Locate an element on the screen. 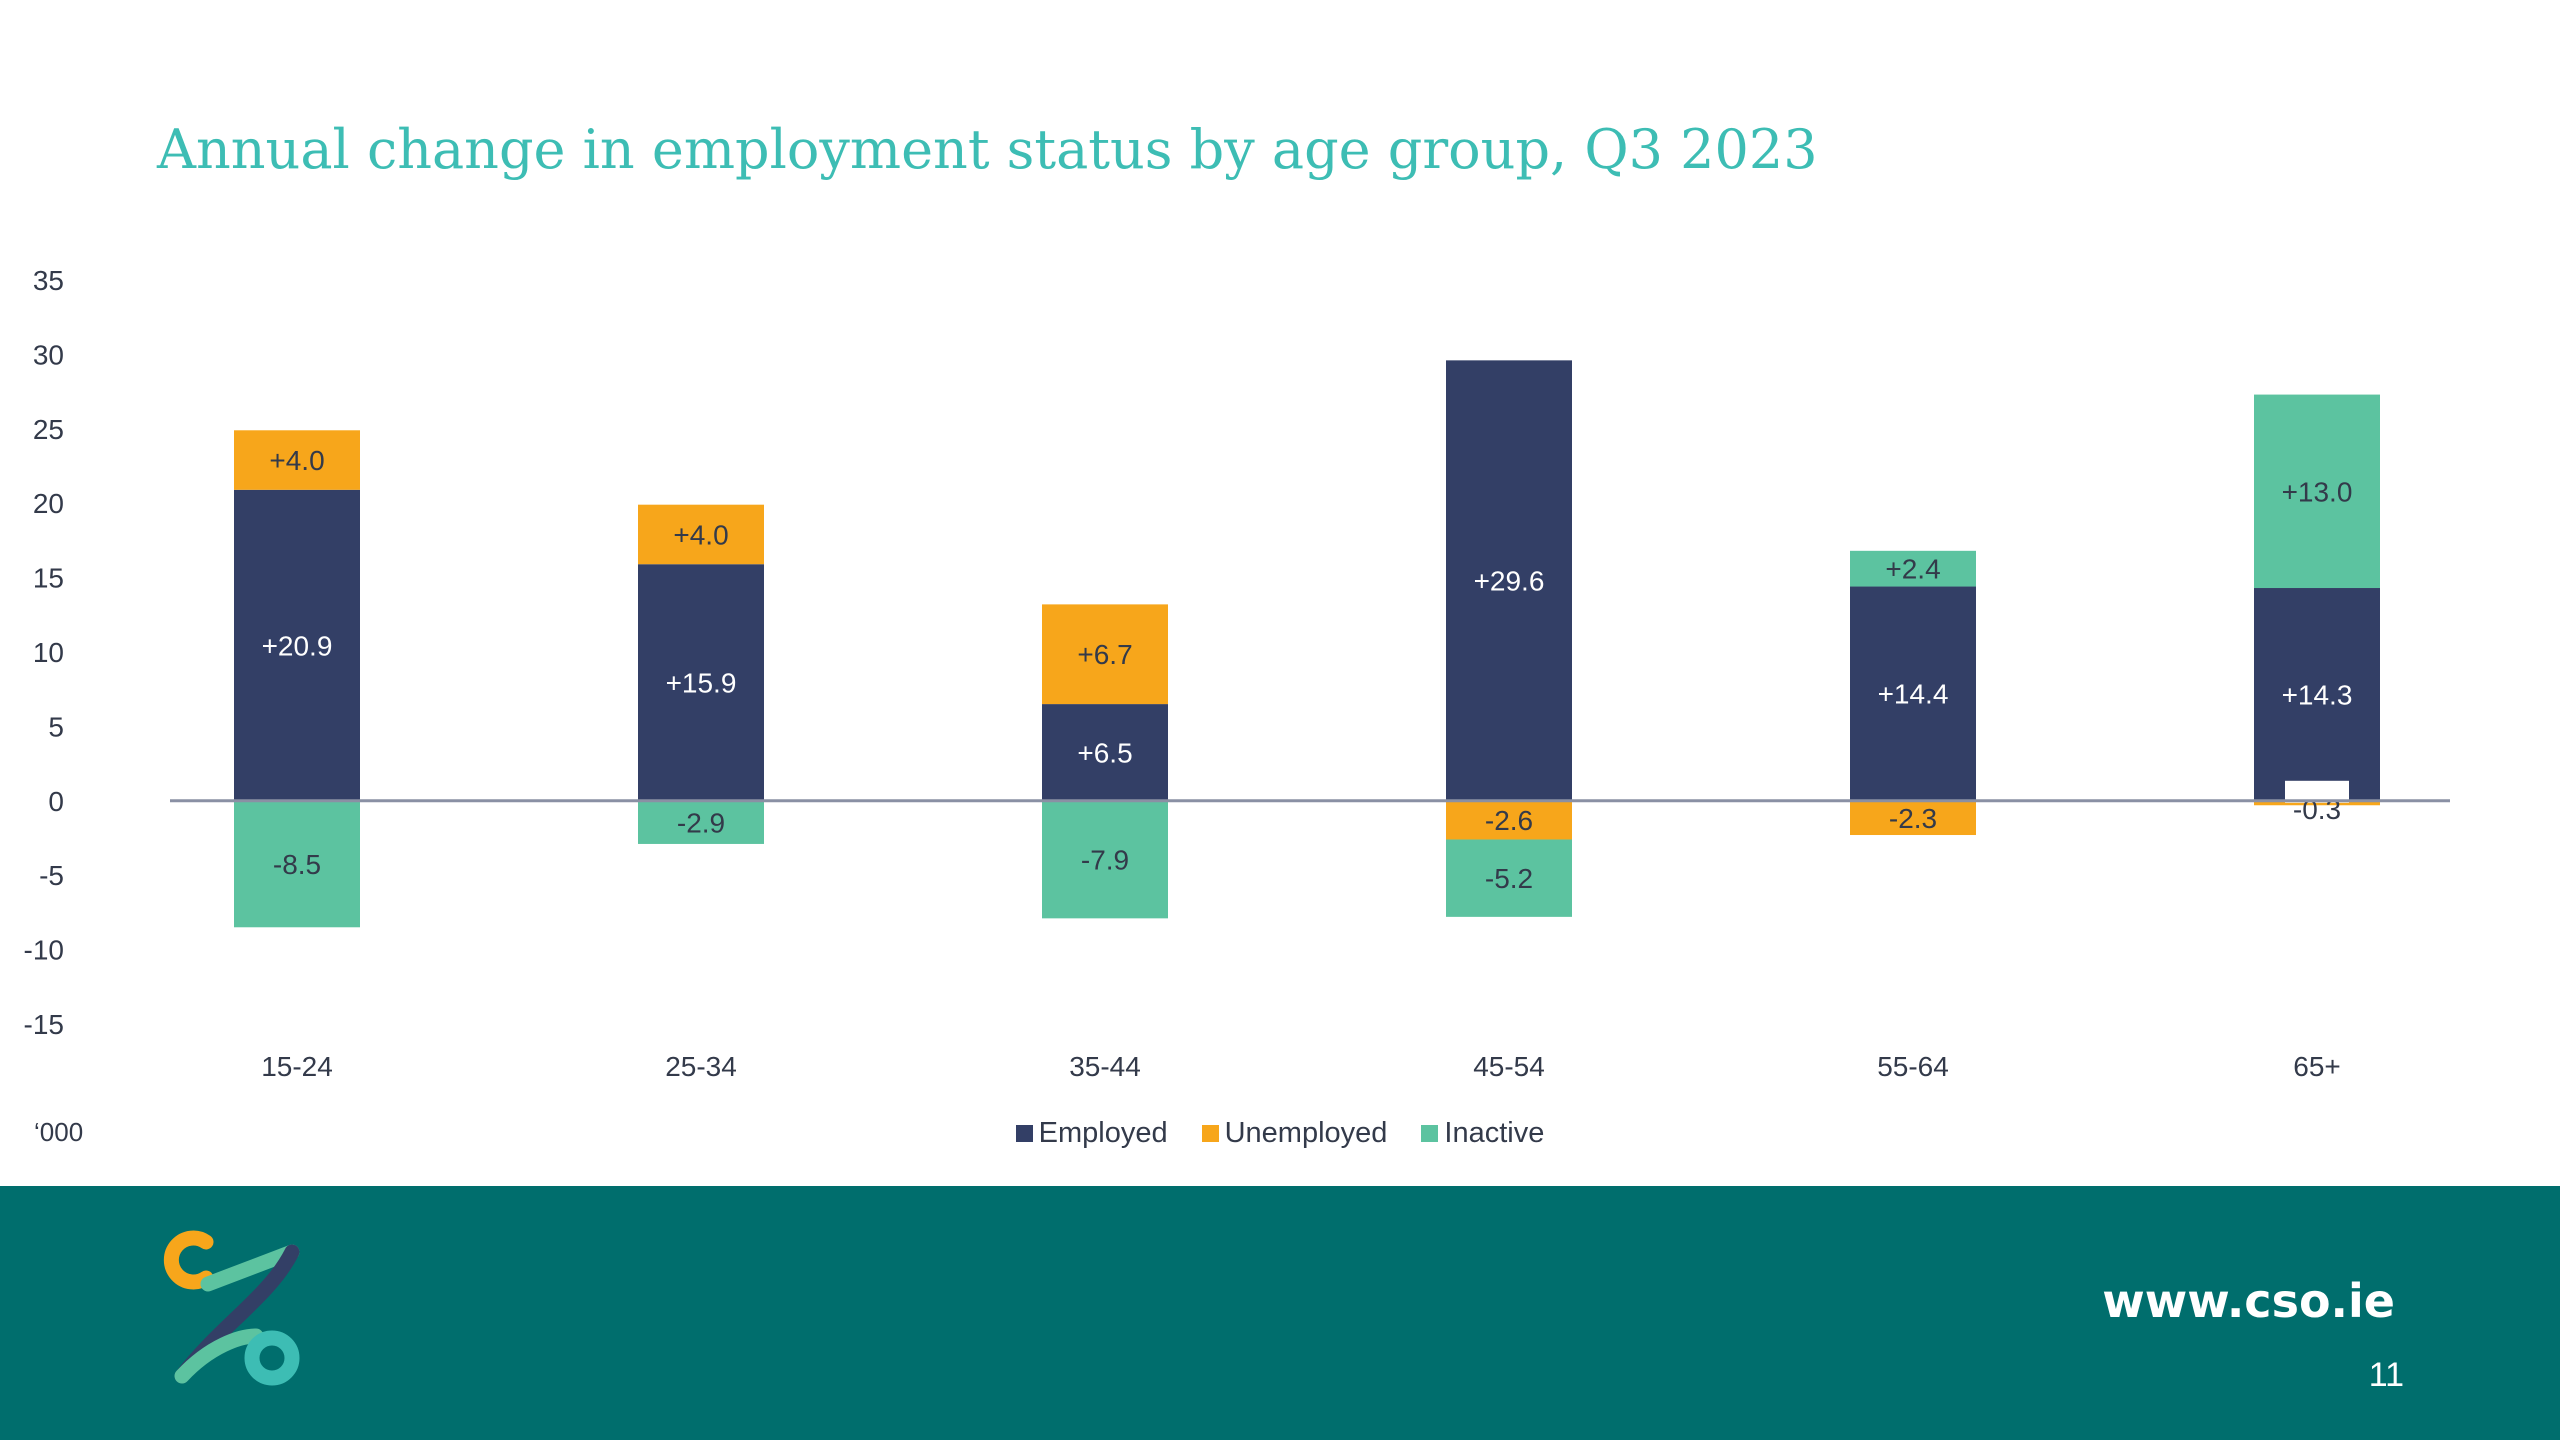 The height and width of the screenshot is (1440, 2560). data-label: +15.9 is located at coordinates (701, 683).